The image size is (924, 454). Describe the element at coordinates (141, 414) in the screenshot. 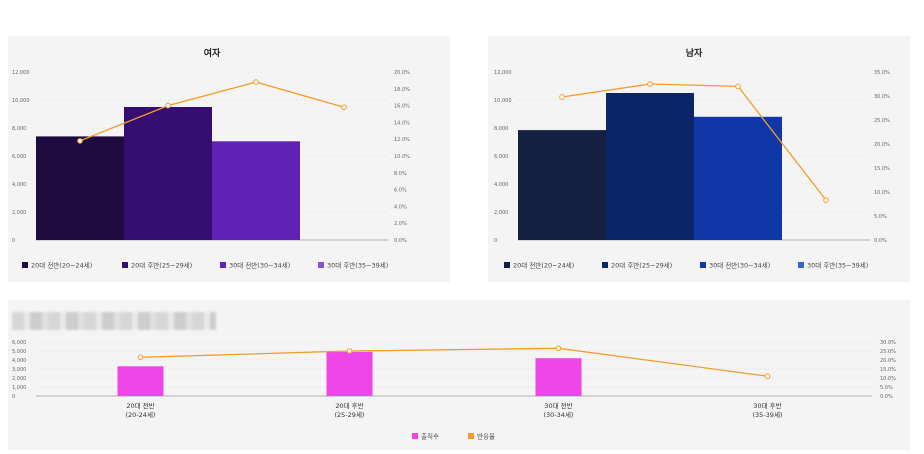

I see `x-category-label: (20-24세)` at that location.